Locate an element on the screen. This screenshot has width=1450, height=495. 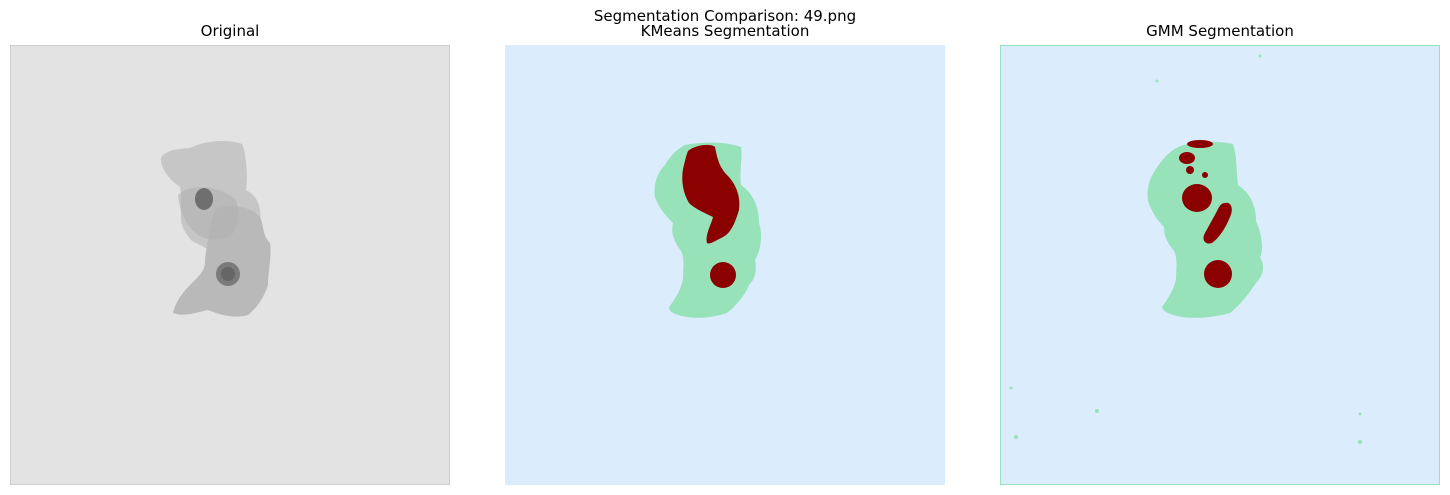
cell-overlap is located at coordinates (208, 213).